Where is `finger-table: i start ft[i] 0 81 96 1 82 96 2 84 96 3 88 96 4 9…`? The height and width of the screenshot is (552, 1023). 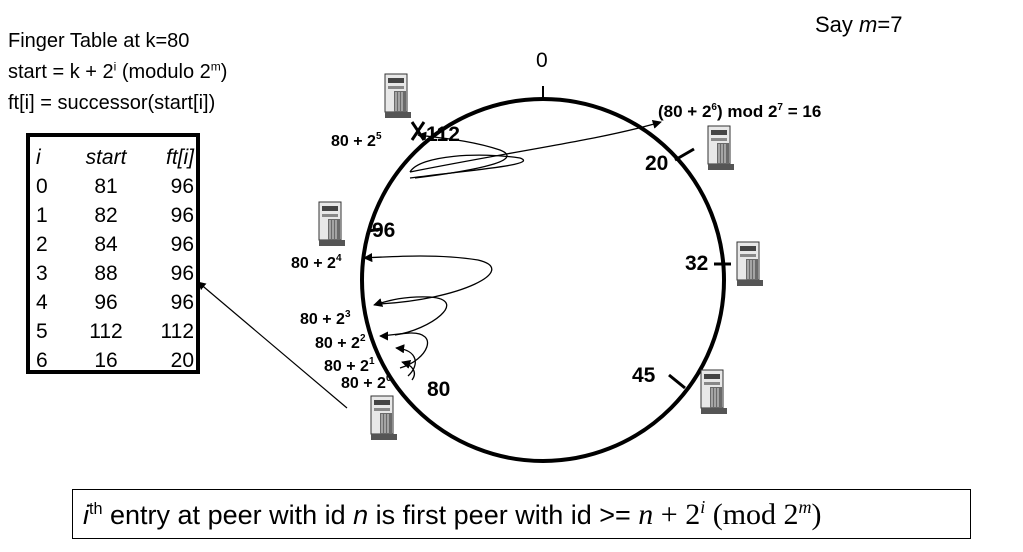 finger-table: i start ft[i] 0 81 96 1 82 96 2 84 96 3 88 96 4 9… is located at coordinates (113, 253).